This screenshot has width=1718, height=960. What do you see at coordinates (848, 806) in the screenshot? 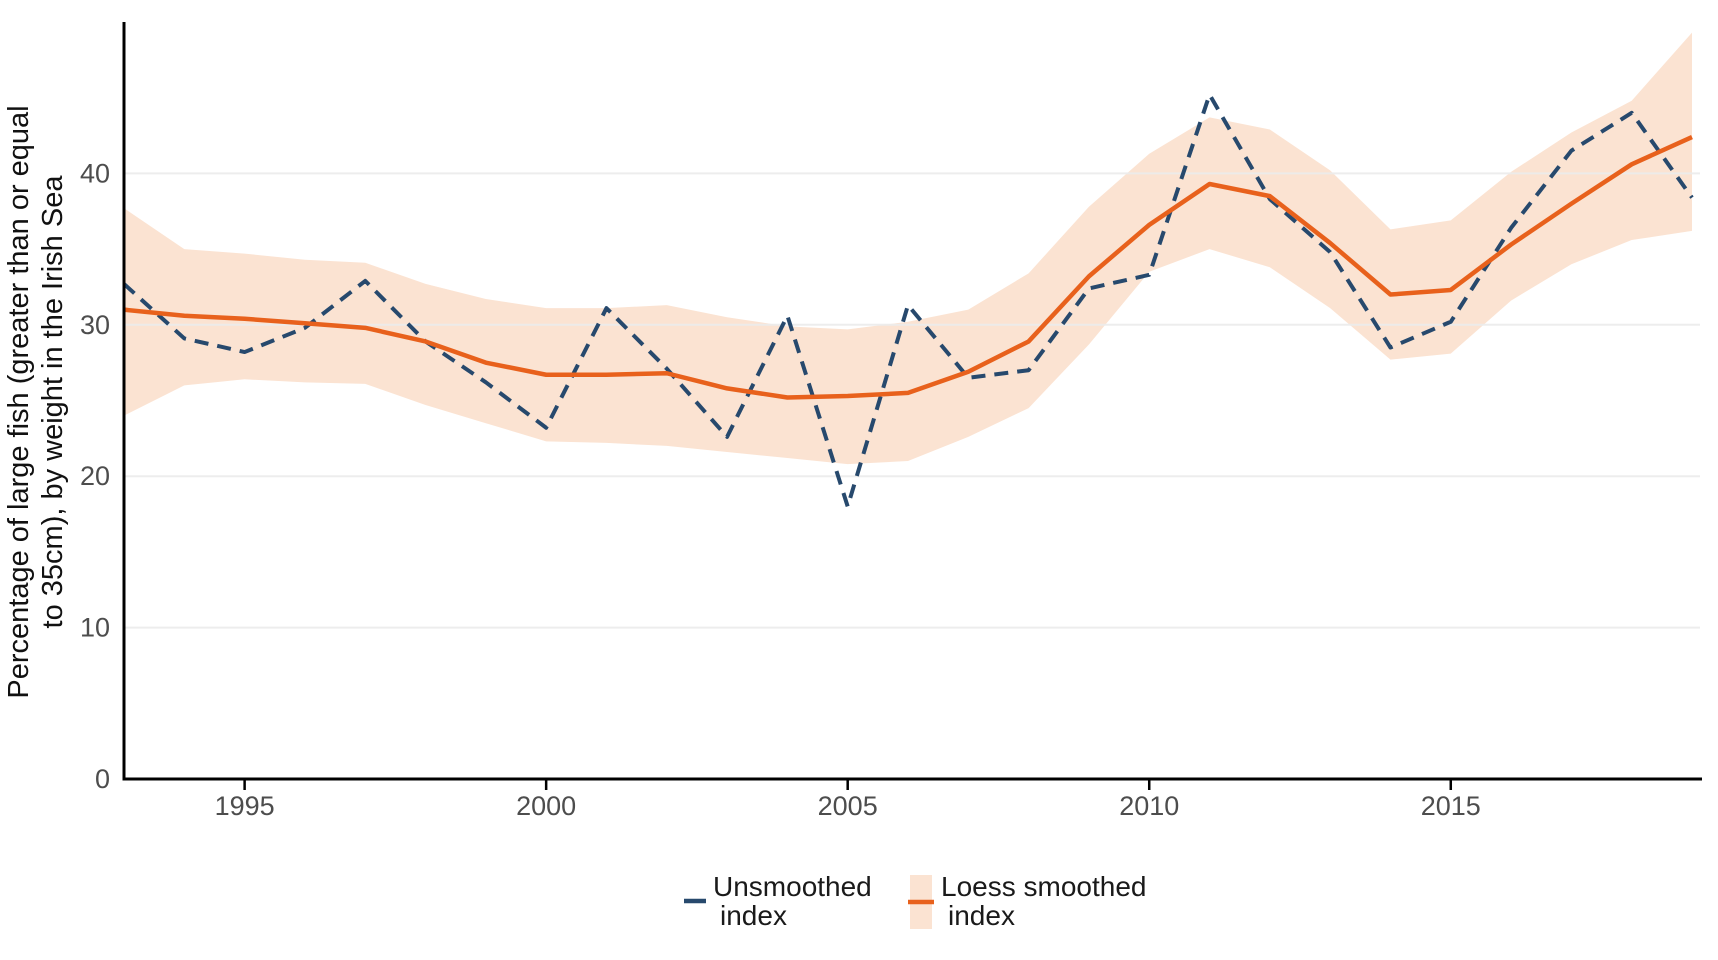
I see `x-tick-label-2005: 2005` at bounding box center [848, 806].